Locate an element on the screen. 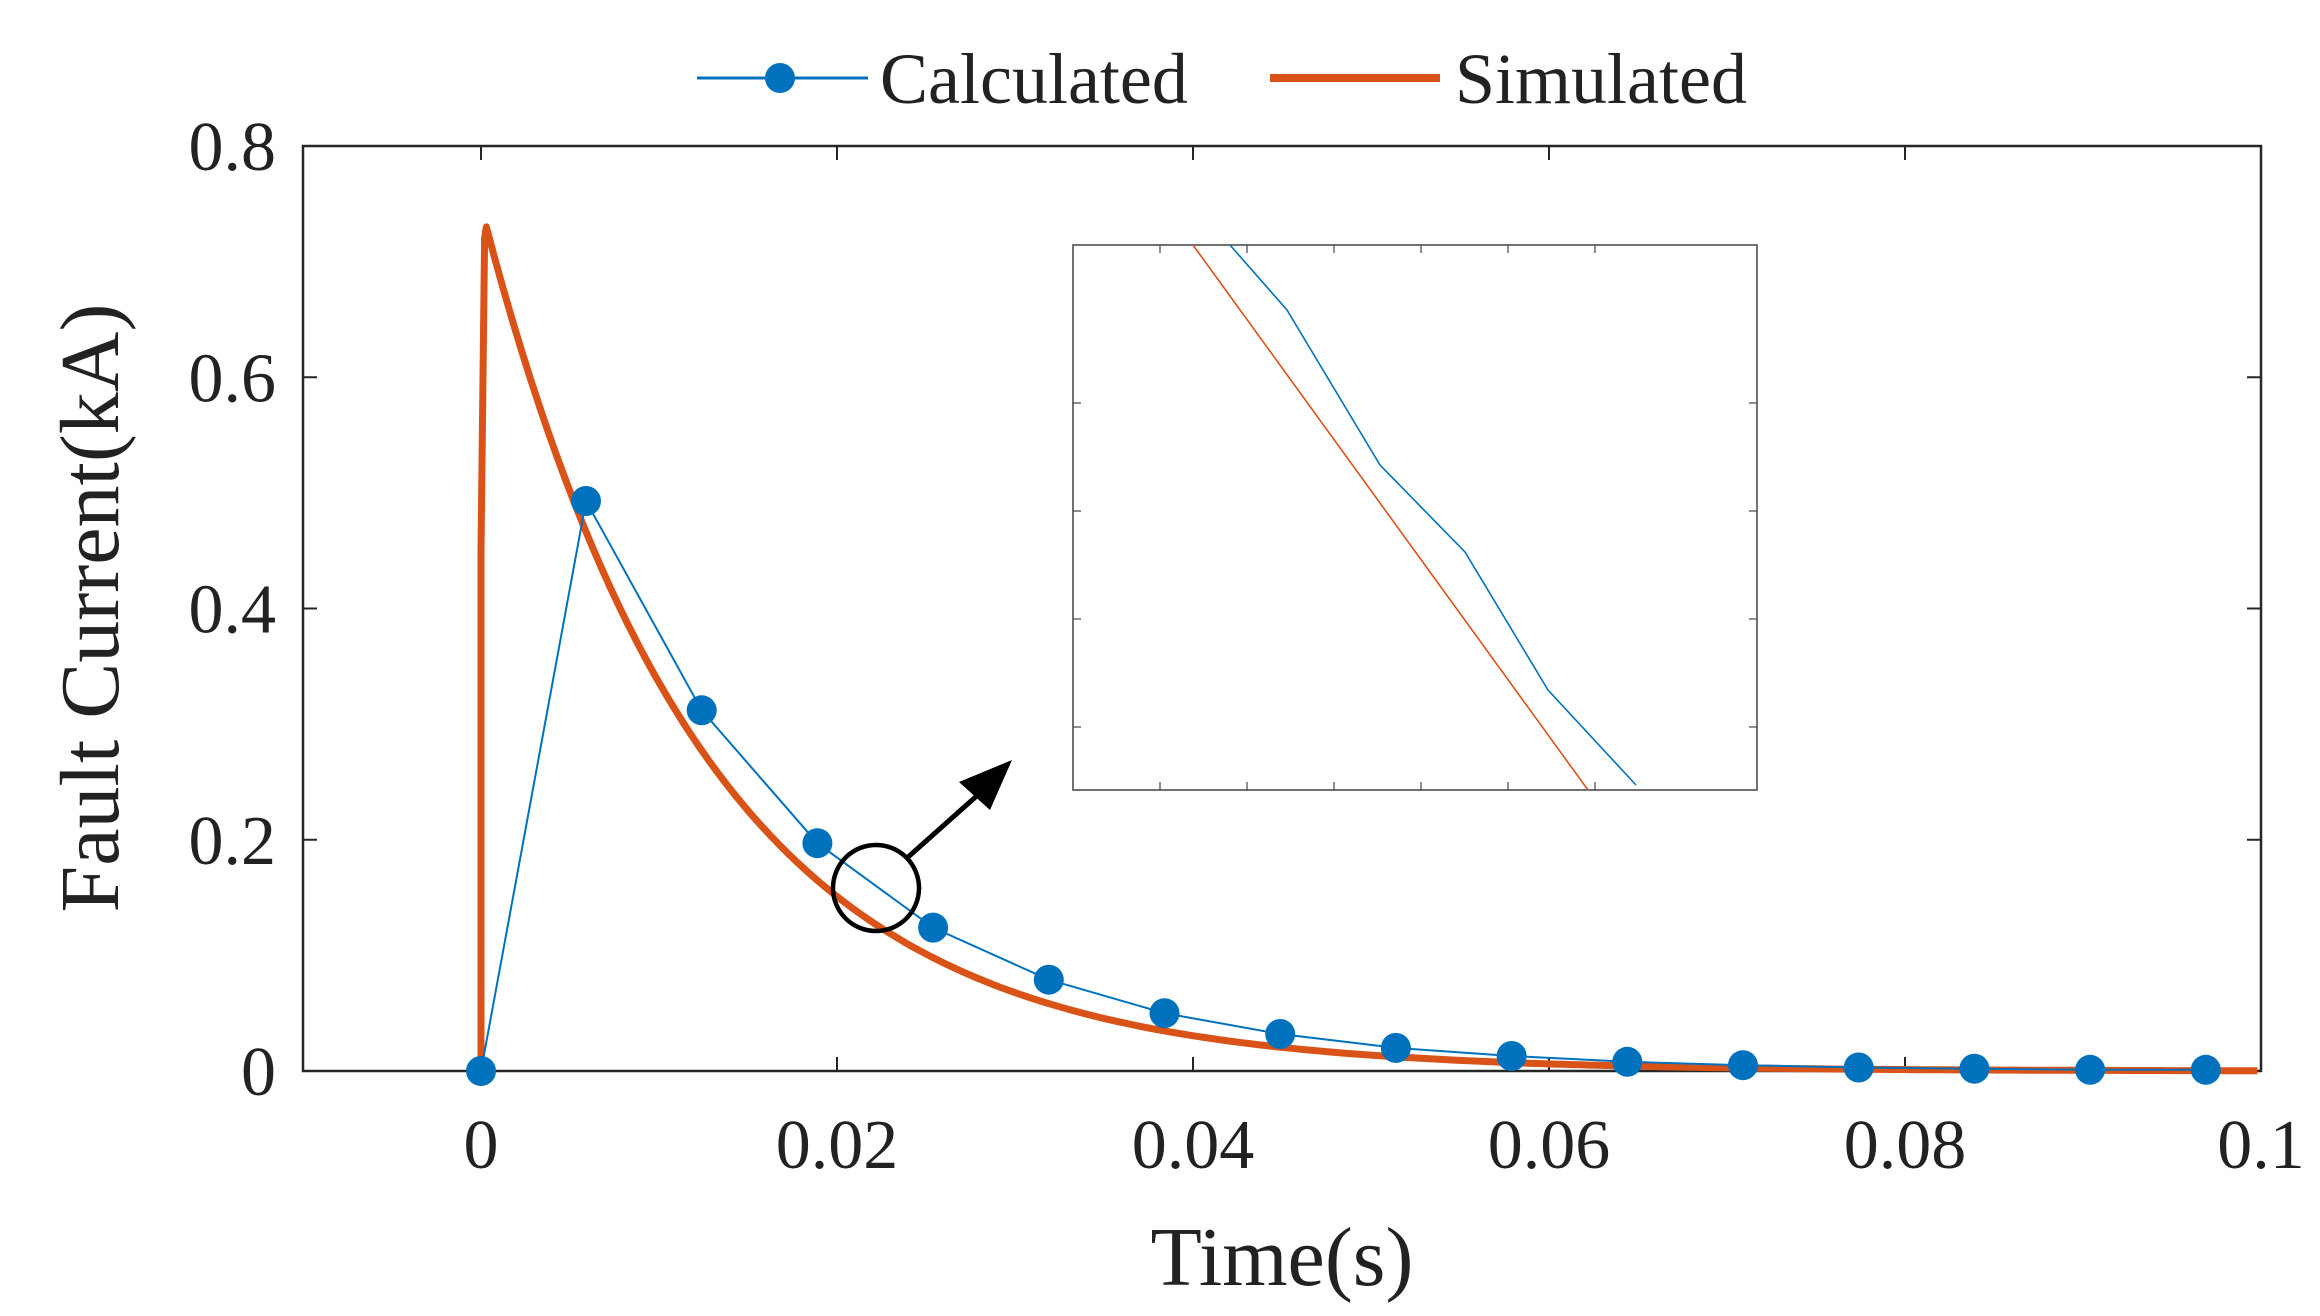 This screenshot has height=1316, width=2320. legend-simulated-label: Simulated is located at coordinates (1601, 79).